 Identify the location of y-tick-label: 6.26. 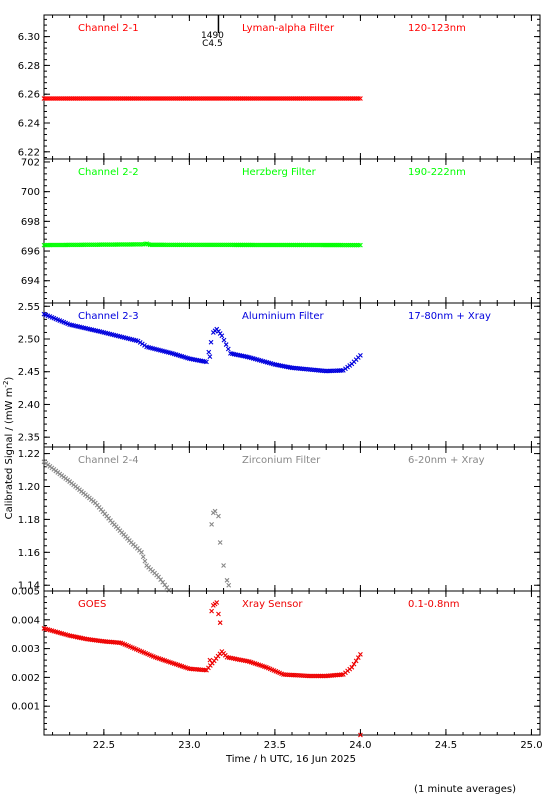
(29, 95).